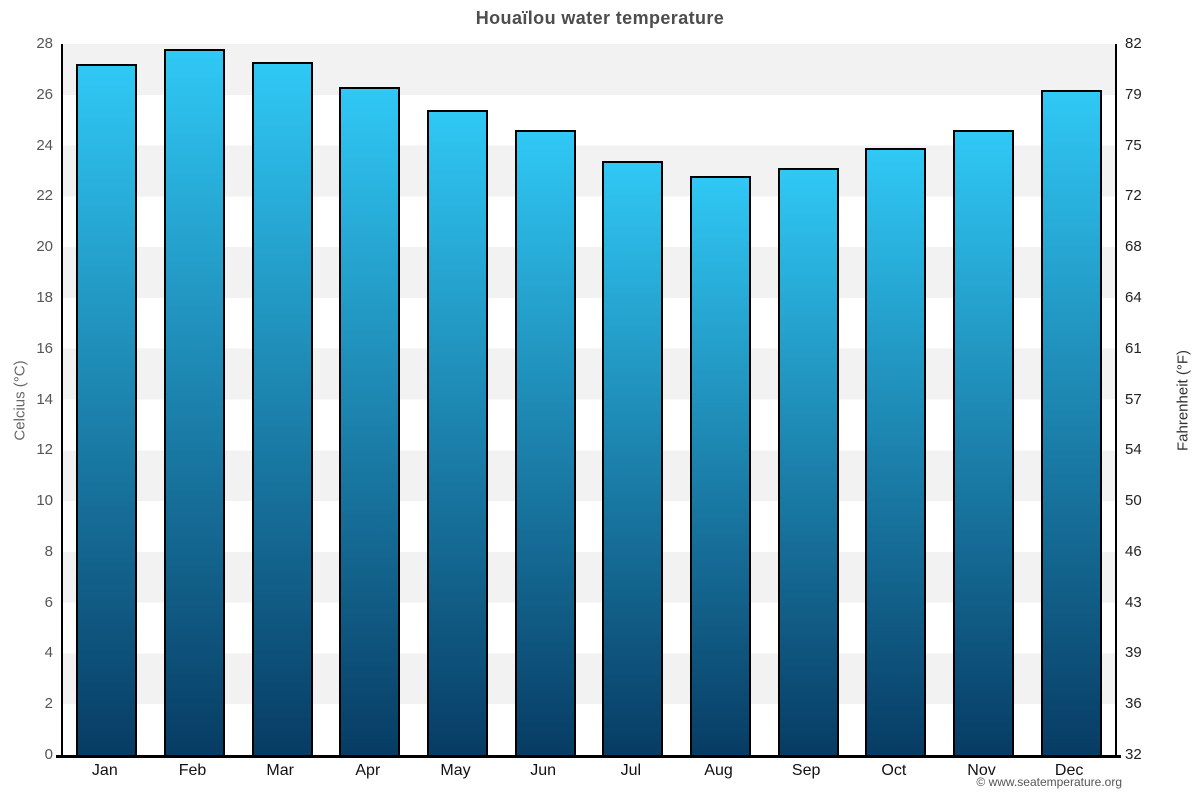  I want to click on y-tick-f-32: 32, so click(1133, 754).